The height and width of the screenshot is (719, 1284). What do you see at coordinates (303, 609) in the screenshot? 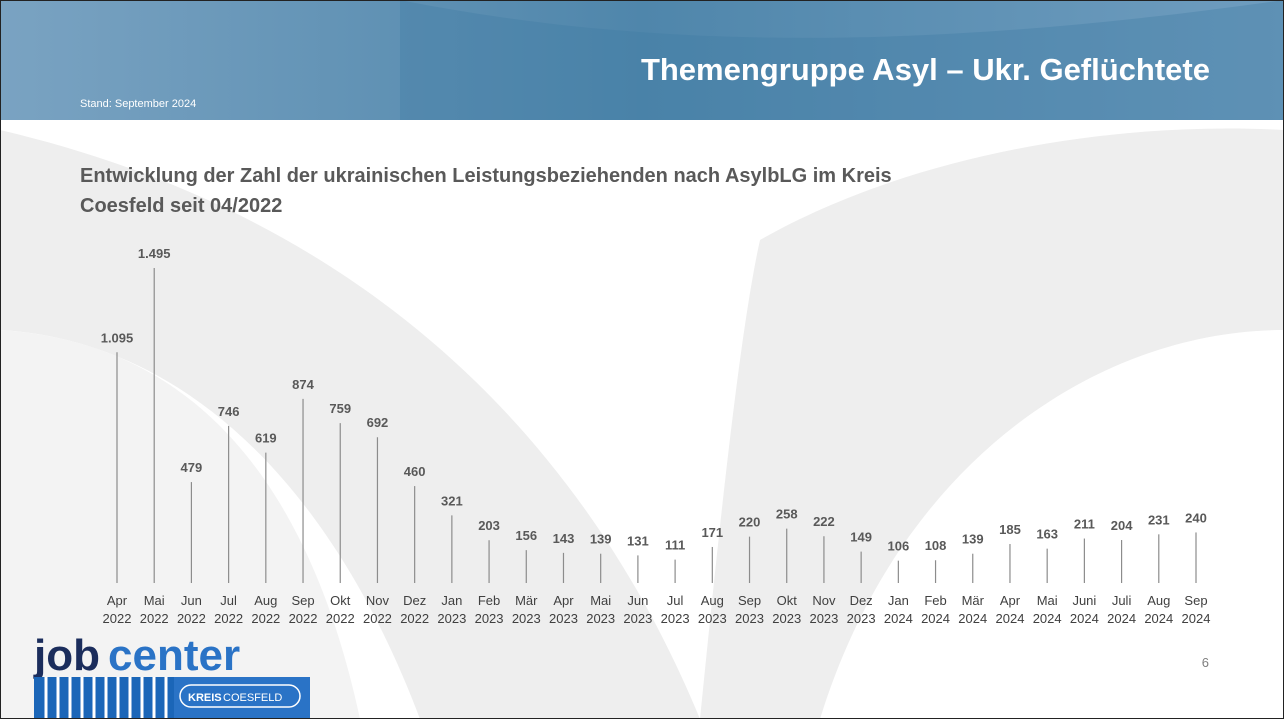
I see `x-tick-label: Sep 2022` at bounding box center [303, 609].